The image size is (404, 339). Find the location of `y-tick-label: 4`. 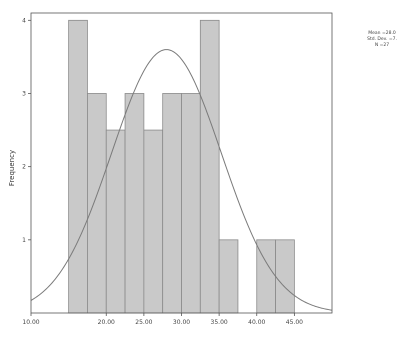

y-tick-label: 4 is located at coordinates (24, 20).